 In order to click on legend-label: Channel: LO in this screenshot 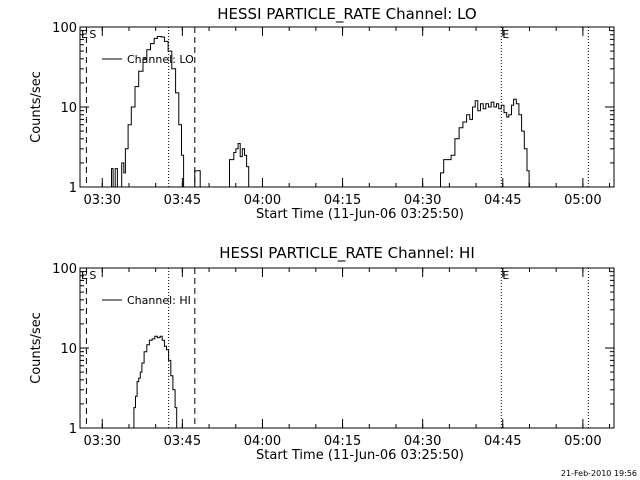, I will do `click(160, 59)`.